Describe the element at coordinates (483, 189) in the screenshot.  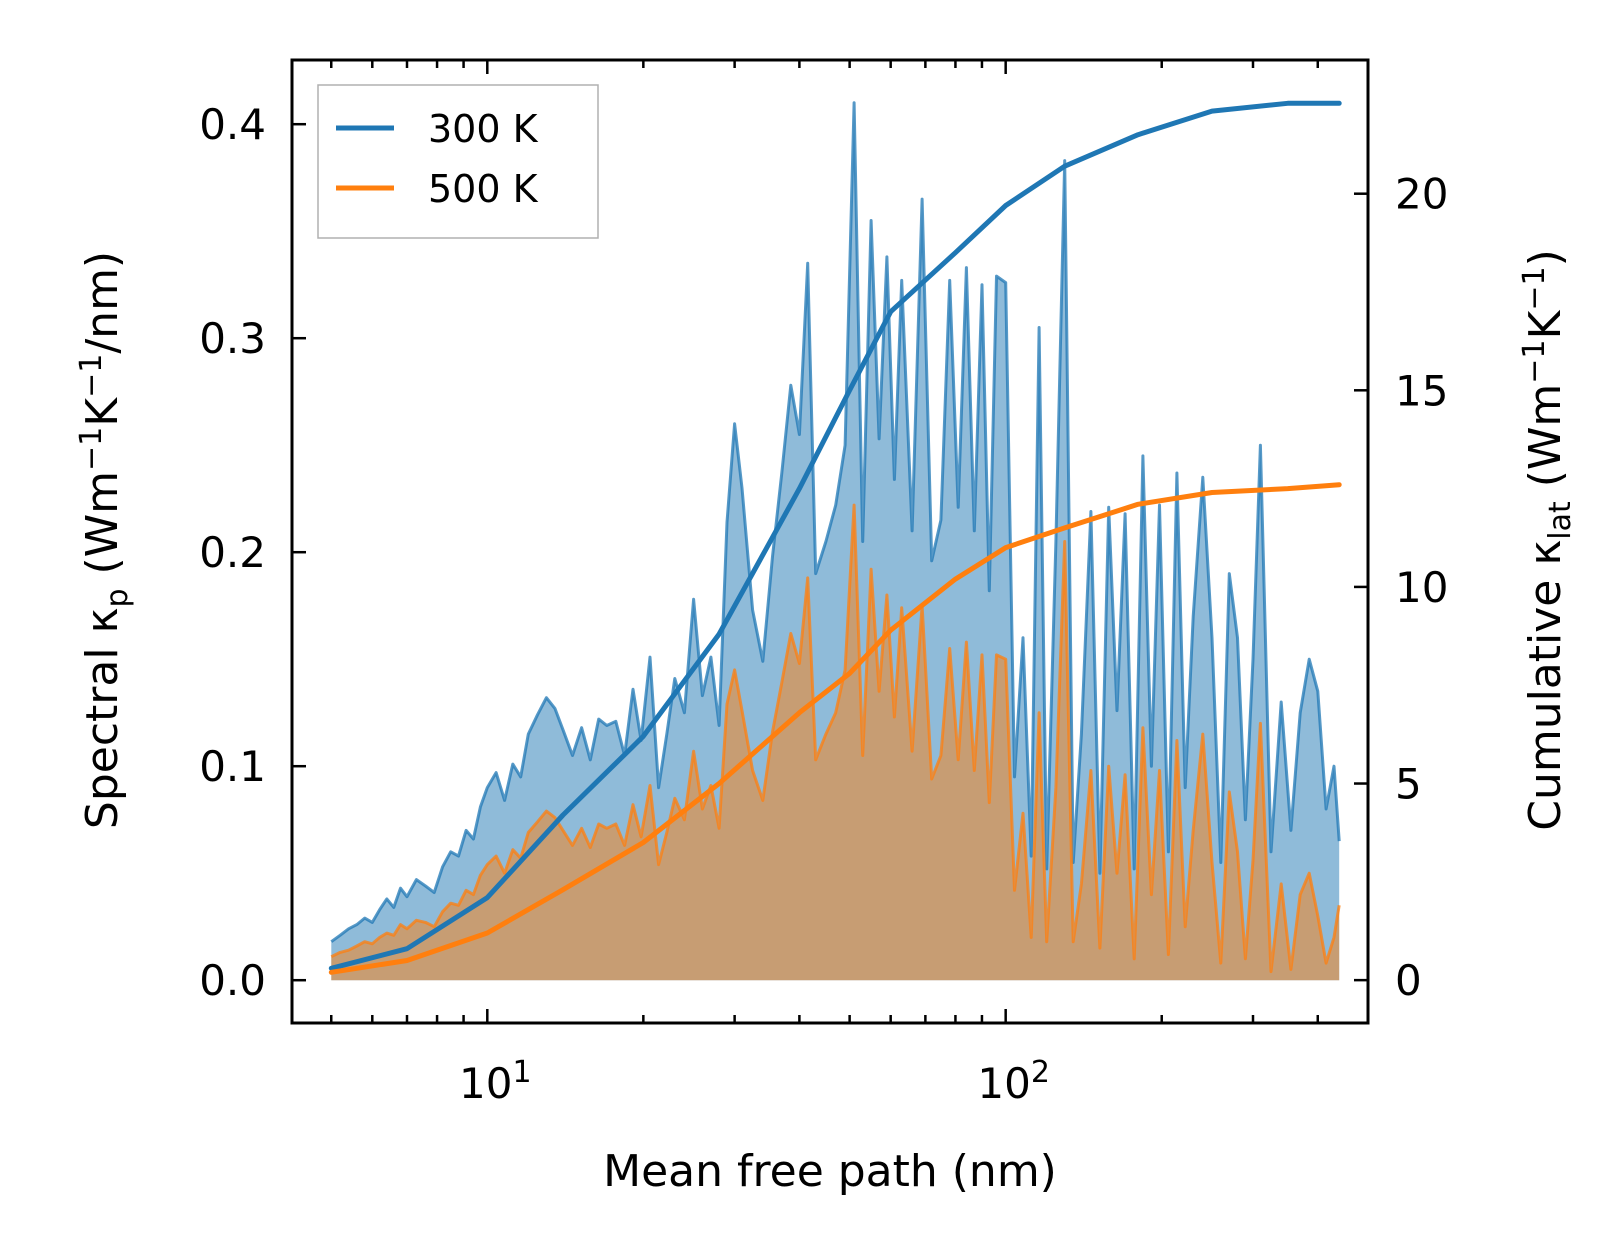
I see `legend-label-500k: 500 K` at that location.